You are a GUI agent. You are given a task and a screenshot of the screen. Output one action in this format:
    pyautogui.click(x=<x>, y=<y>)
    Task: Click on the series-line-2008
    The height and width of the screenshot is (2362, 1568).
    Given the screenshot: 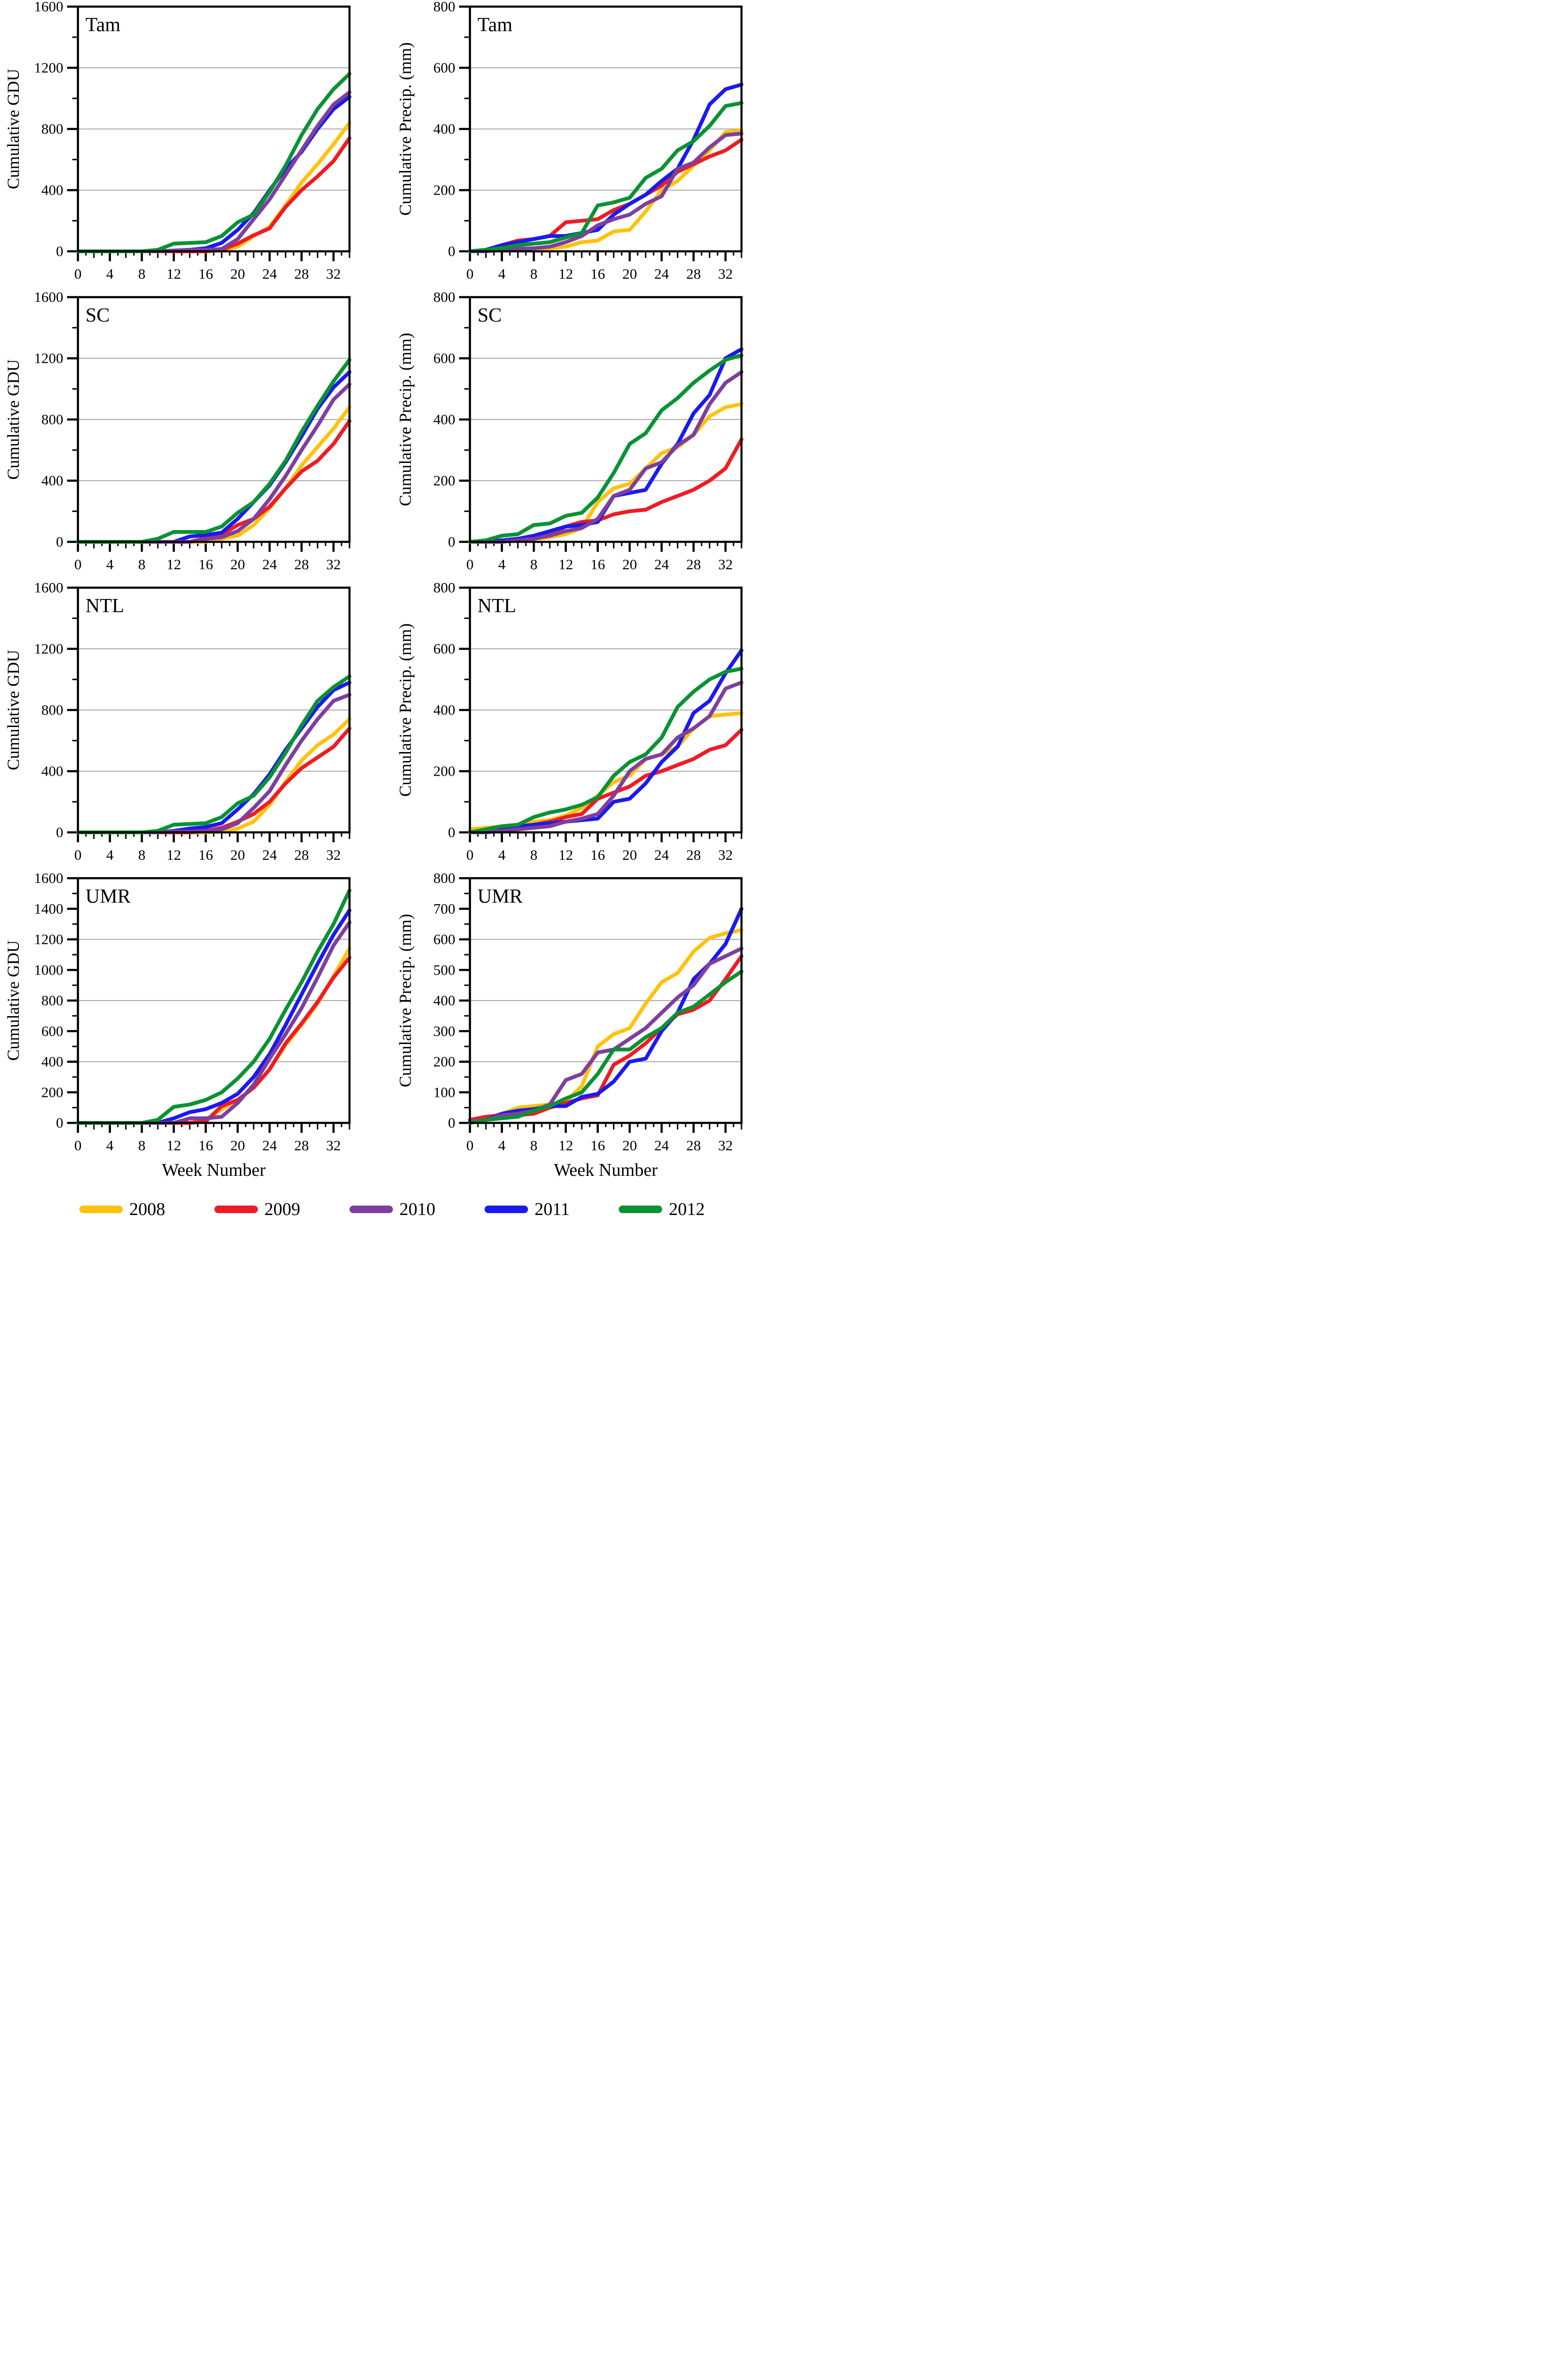 What is the action you would take?
    pyautogui.click(x=605, y=1025)
    